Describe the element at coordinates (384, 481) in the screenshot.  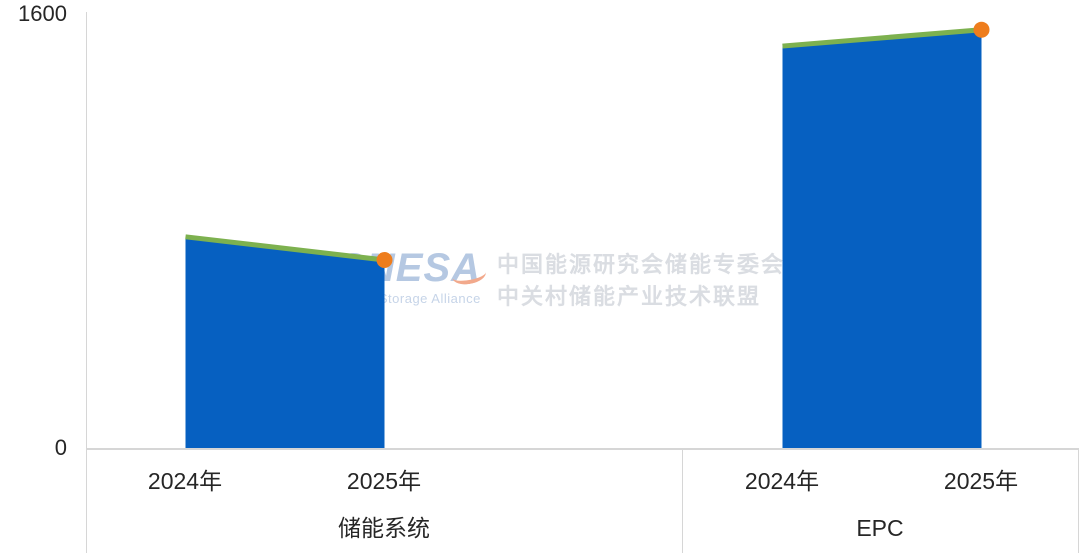
I see `category-label-storage-2025: 2025年` at that location.